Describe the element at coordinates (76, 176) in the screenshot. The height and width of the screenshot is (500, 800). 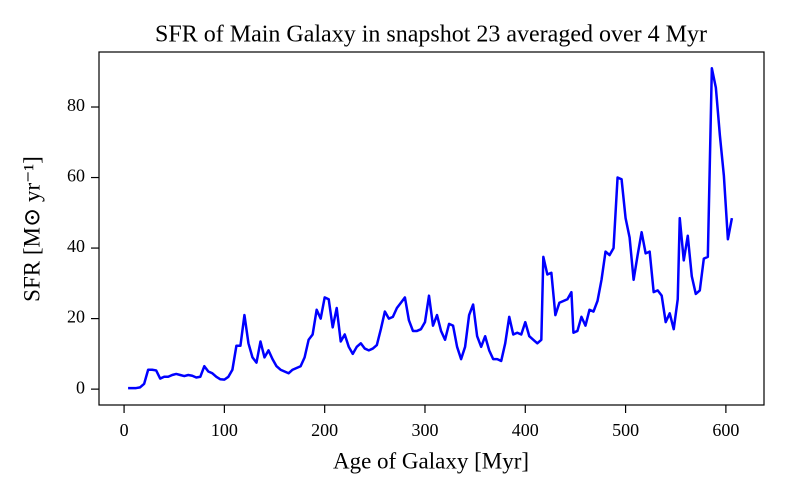
I see `y-tick-label: 60` at that location.